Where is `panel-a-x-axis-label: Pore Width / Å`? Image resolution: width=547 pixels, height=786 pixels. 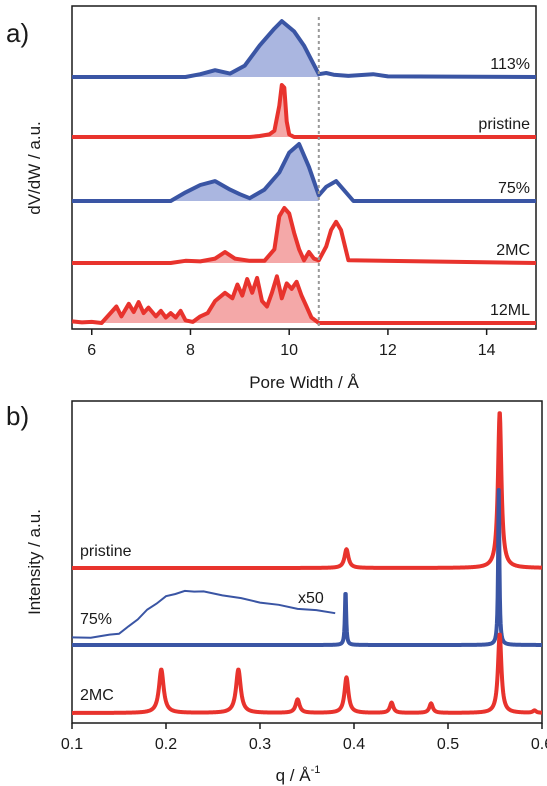 panel-a-x-axis-label: Pore Width / Å is located at coordinates (304, 382).